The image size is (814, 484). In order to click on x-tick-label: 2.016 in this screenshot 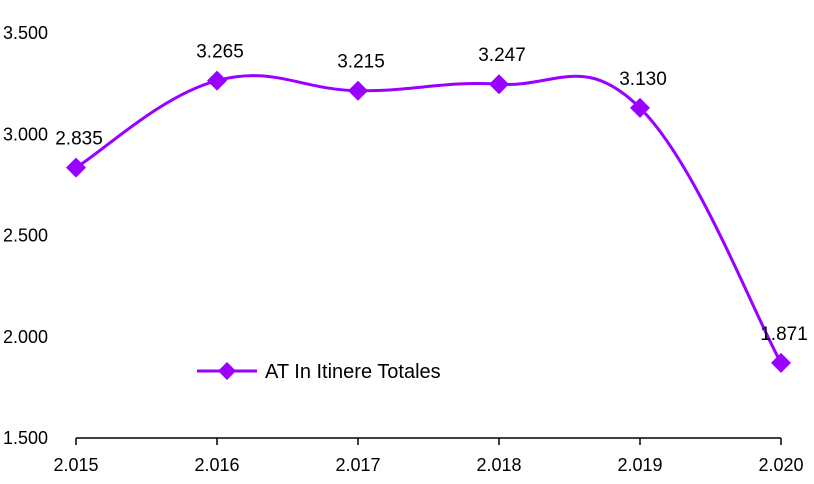, I will do `click(216, 465)`.